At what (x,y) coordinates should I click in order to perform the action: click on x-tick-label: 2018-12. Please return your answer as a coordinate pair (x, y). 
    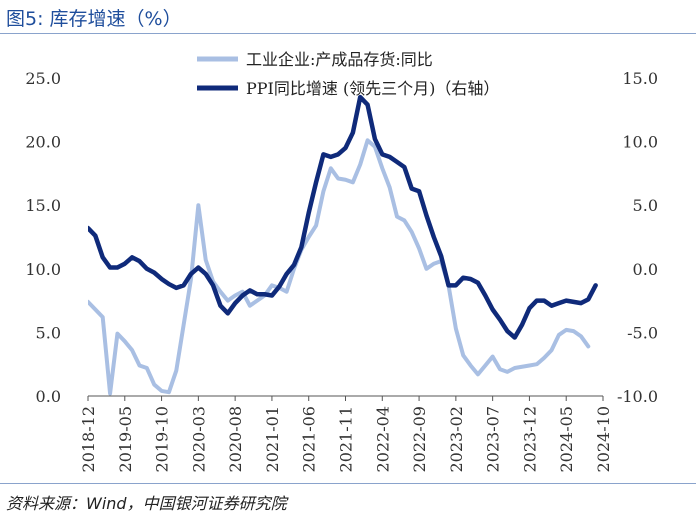
    Looking at the image, I should click on (88, 439).